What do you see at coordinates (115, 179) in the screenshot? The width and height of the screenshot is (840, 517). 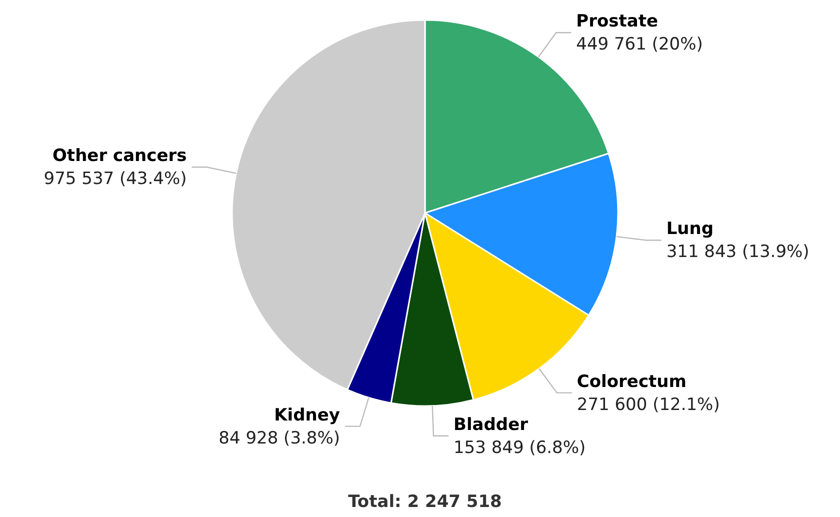 I see `data-label: 975 537 (43.4%)` at bounding box center [115, 179].